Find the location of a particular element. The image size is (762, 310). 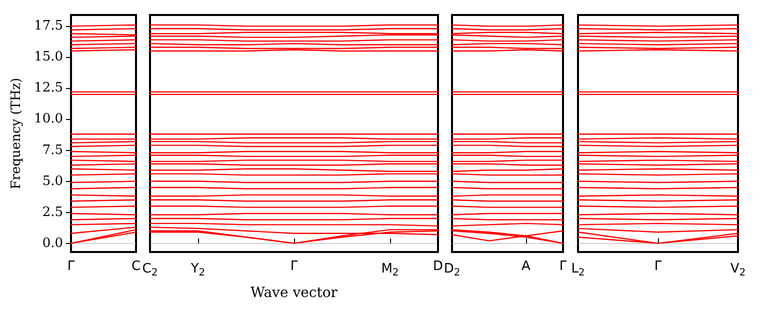

x-tick-label: C is located at coordinates (136, 266).